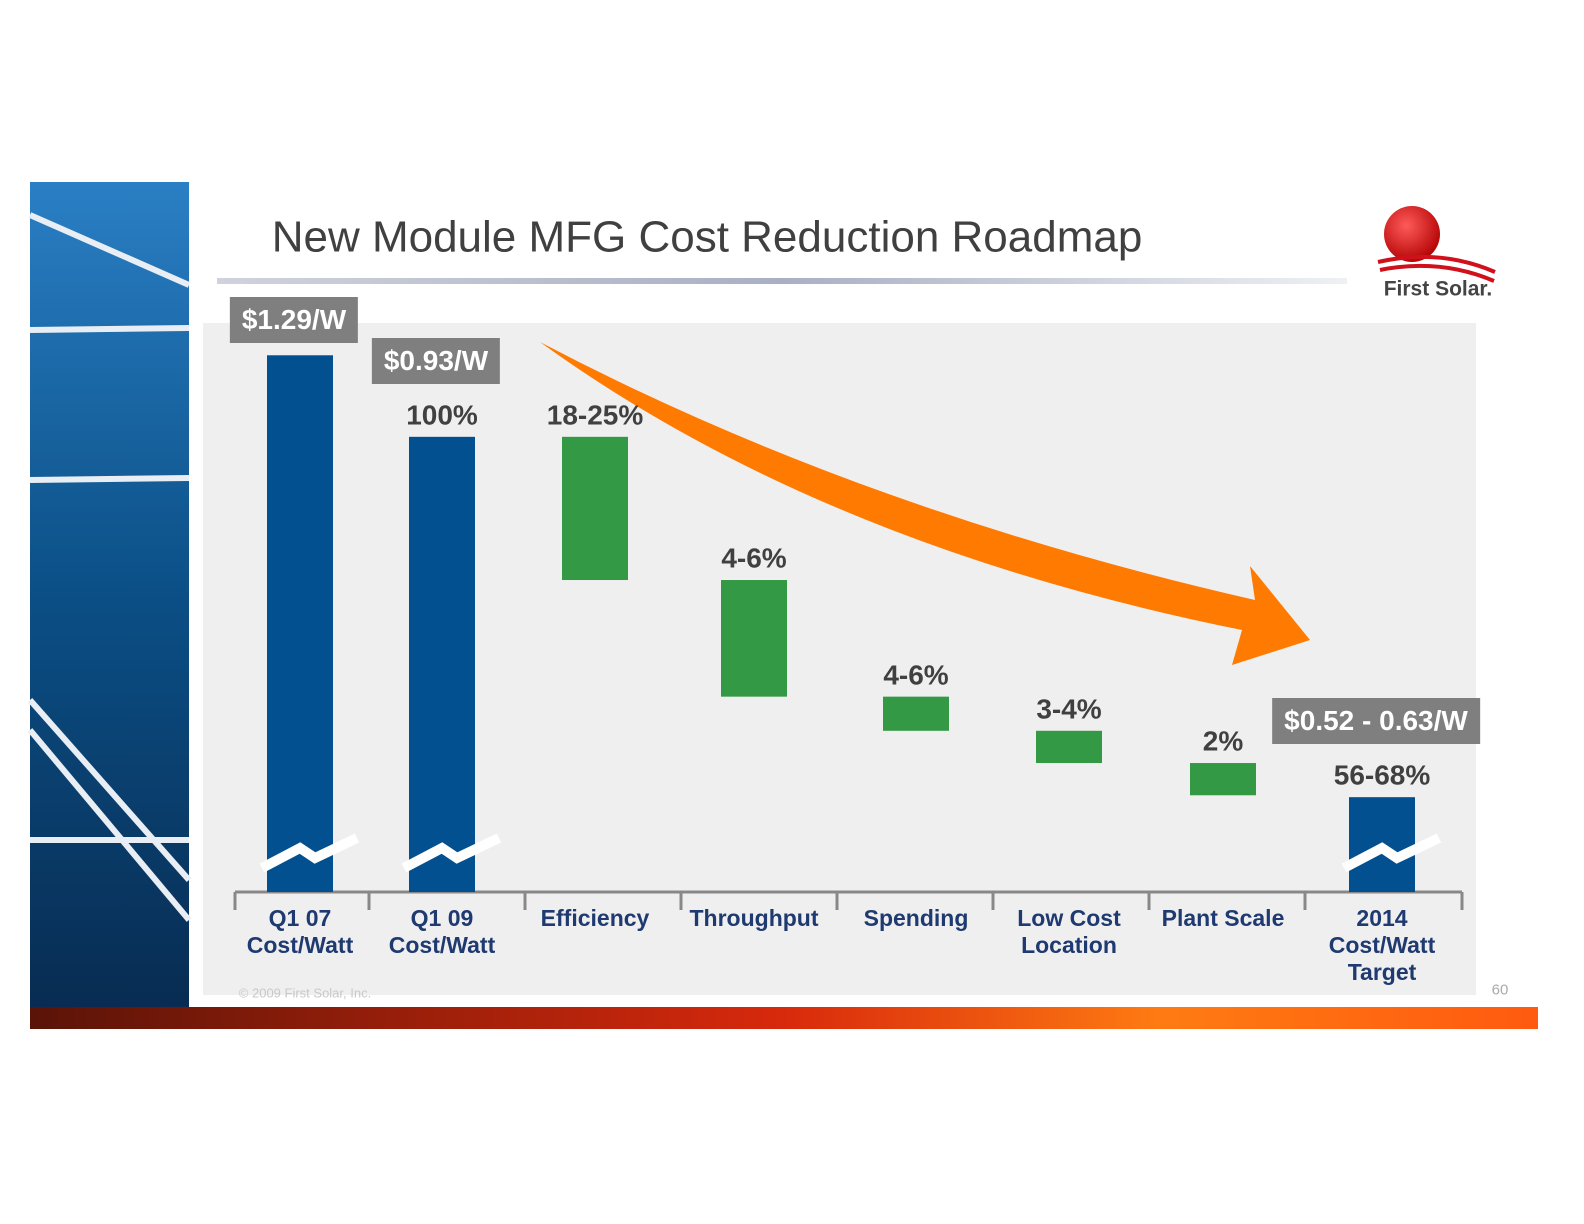  I want to click on title: New Module MFG Cost Reduction Roadmap, so click(707, 237).